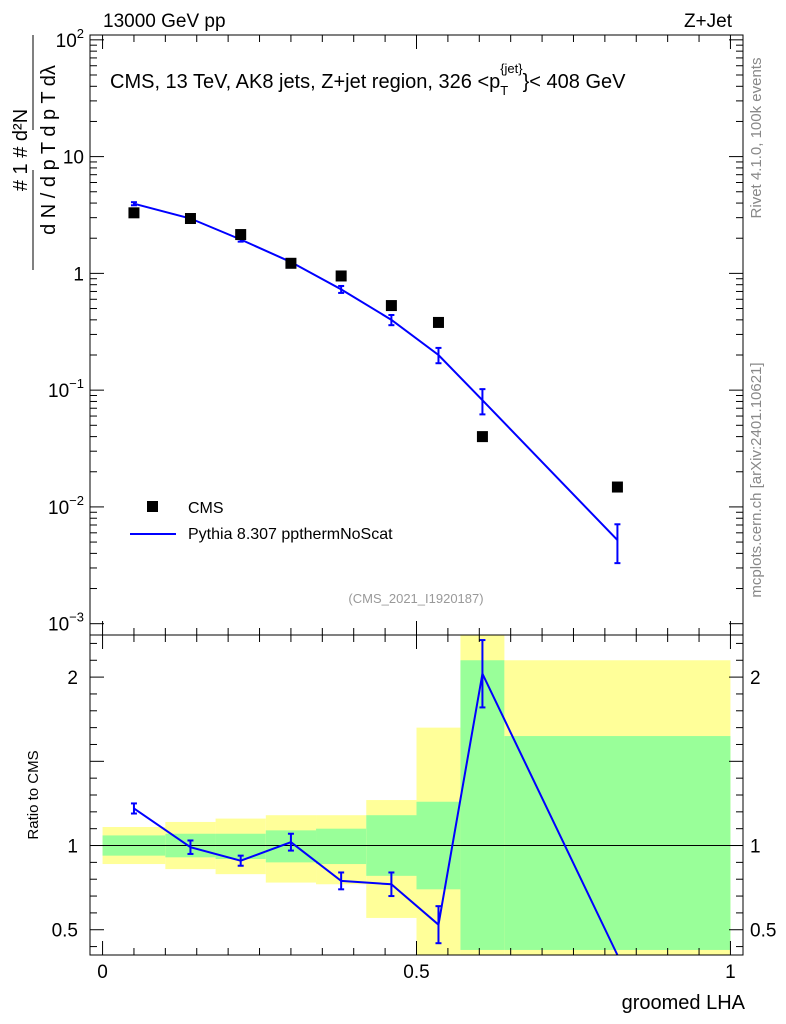 The width and height of the screenshot is (786, 1024). Describe the element at coordinates (33, 794) in the screenshot. I see `lower-y-axis-label: Ratio to CMS` at that location.